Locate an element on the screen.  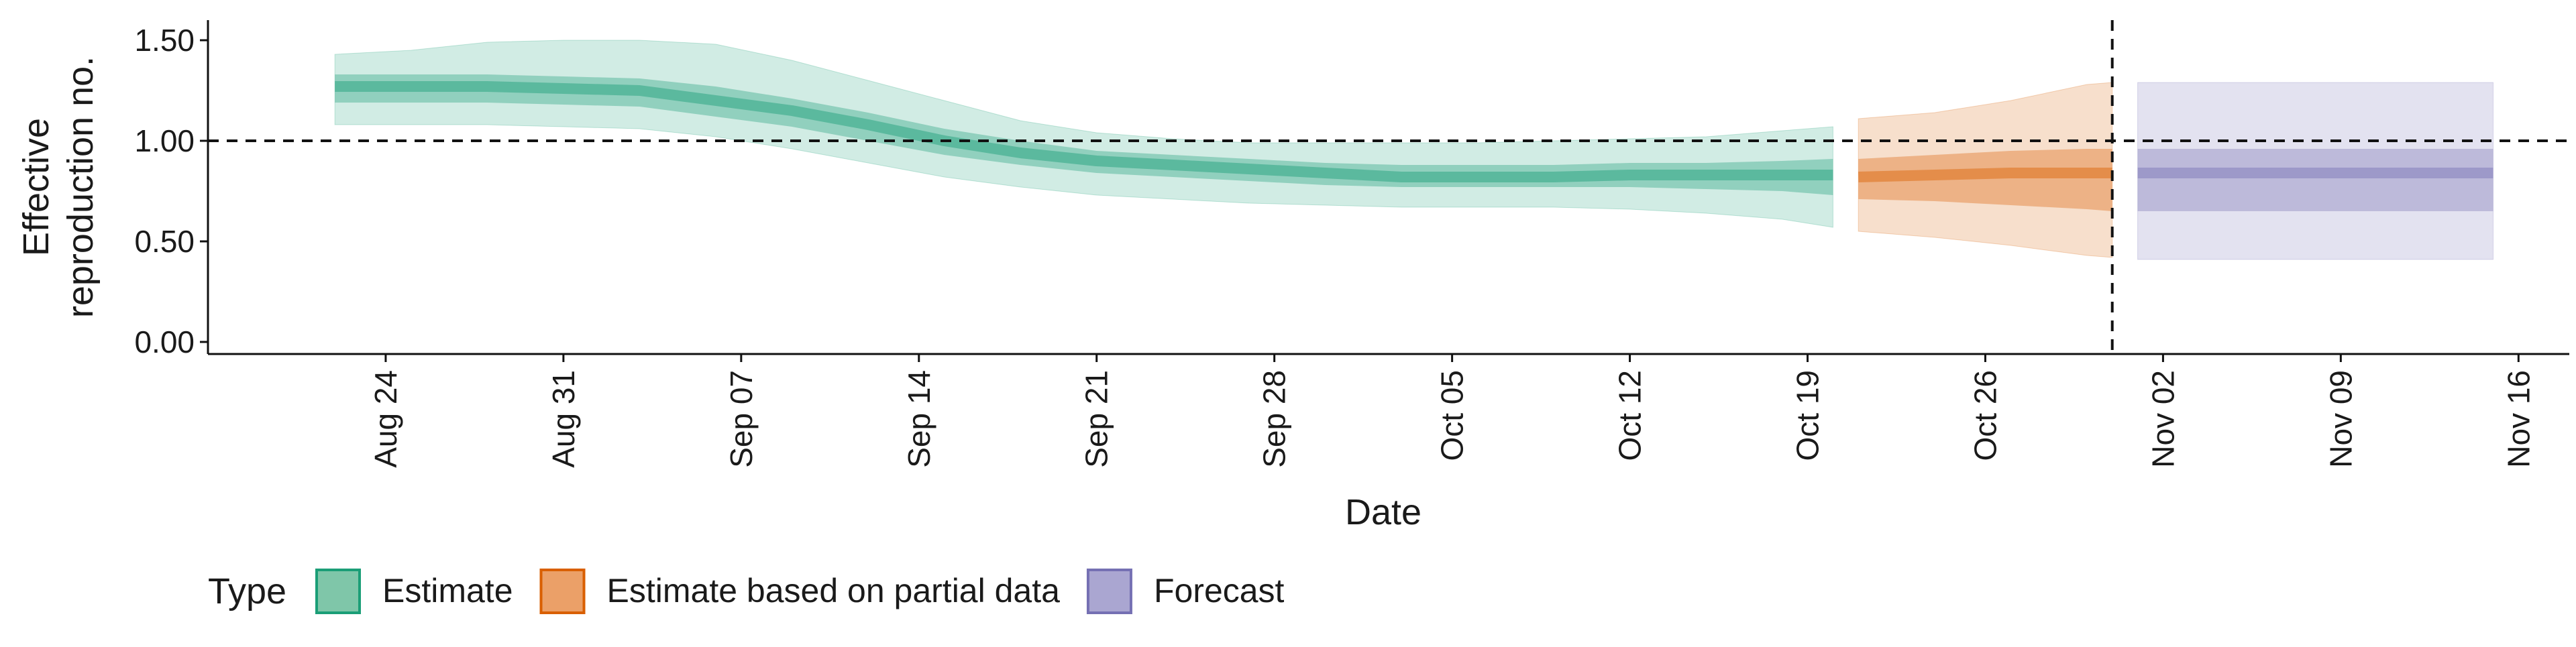
x-tick-label: Sep 28 is located at coordinates (1274, 419).